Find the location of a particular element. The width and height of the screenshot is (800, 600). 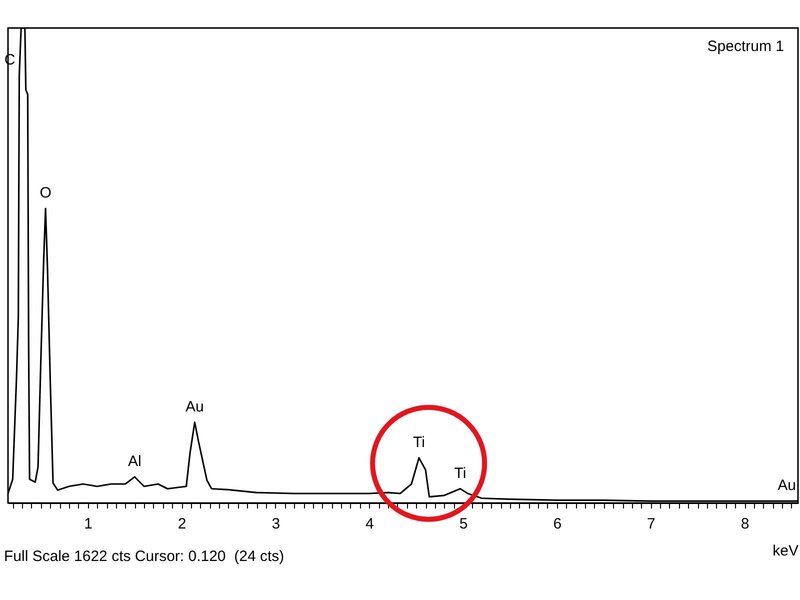

x-tick-label: 8 is located at coordinates (745, 524).